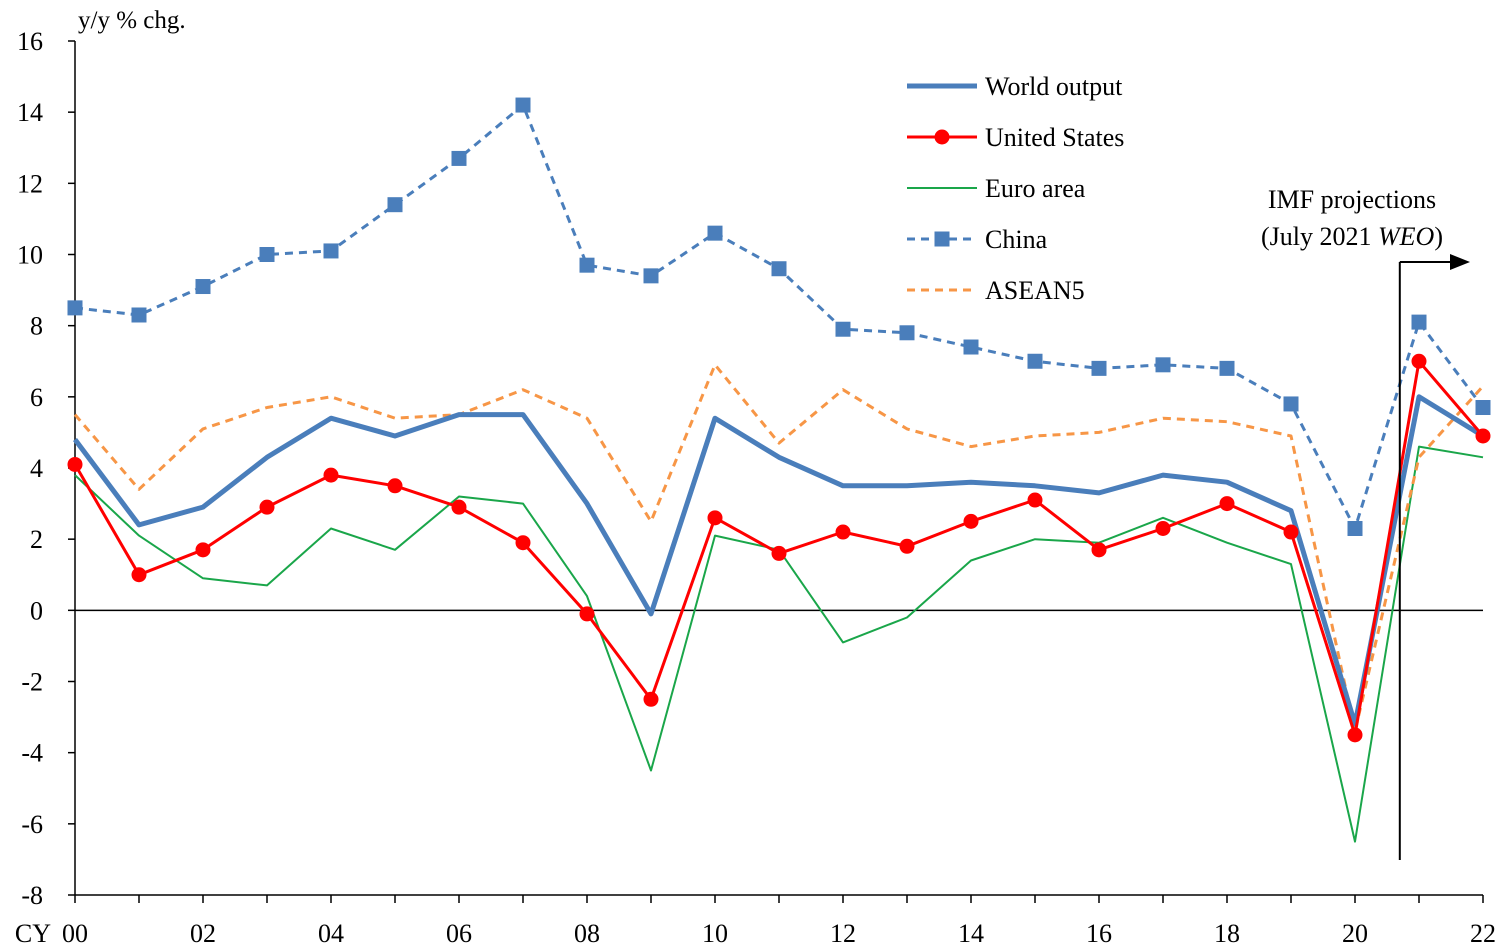 The width and height of the screenshot is (1508, 950). What do you see at coordinates (32, 682) in the screenshot?
I see `y-tick-label: -2` at bounding box center [32, 682].